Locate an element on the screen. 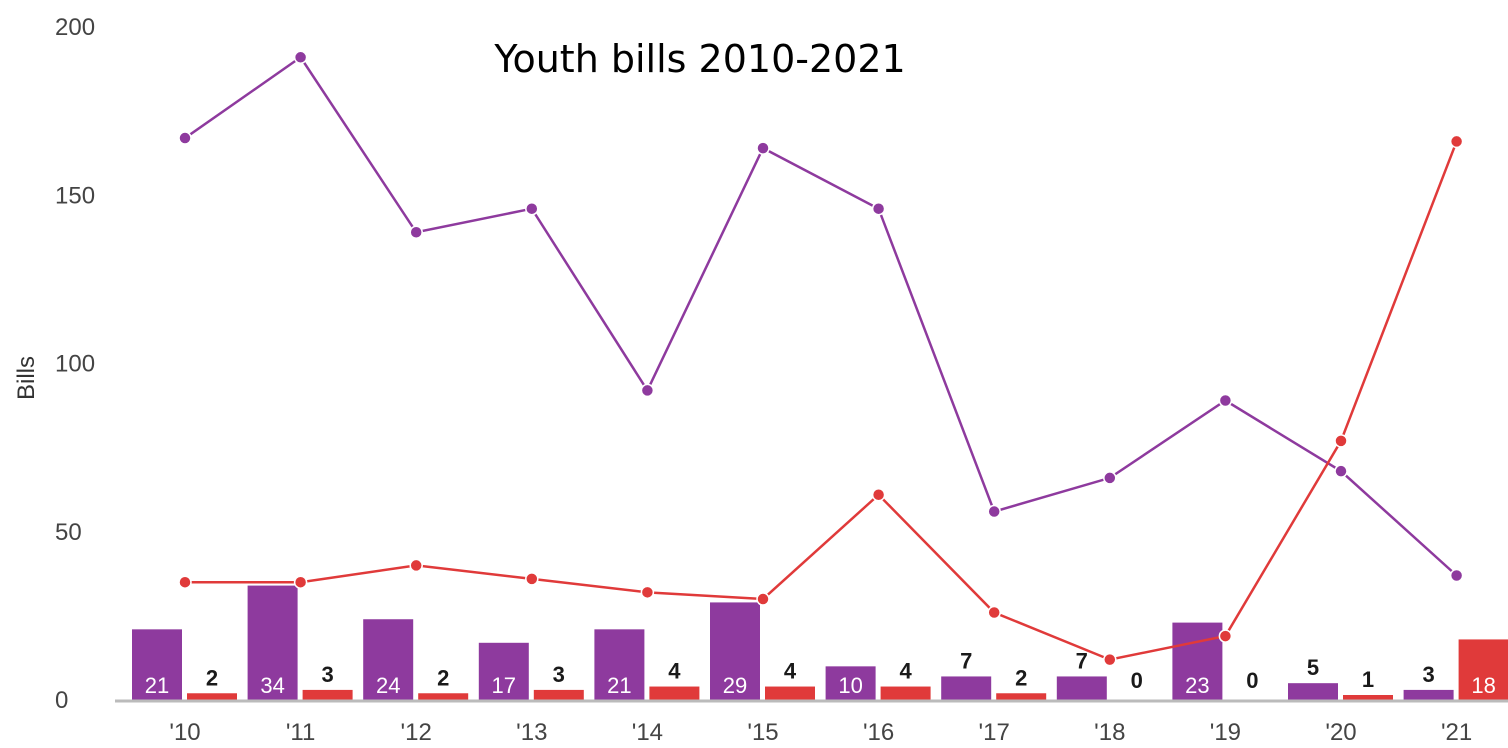  x-tick-label: '17 is located at coordinates (994, 732).